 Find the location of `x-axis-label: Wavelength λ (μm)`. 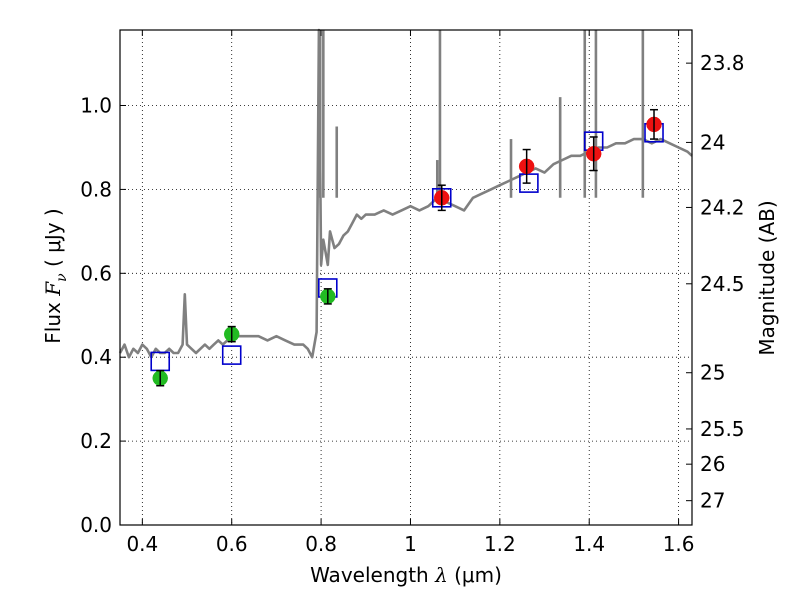

x-axis-label: Wavelength λ (μm) is located at coordinates (406, 575).